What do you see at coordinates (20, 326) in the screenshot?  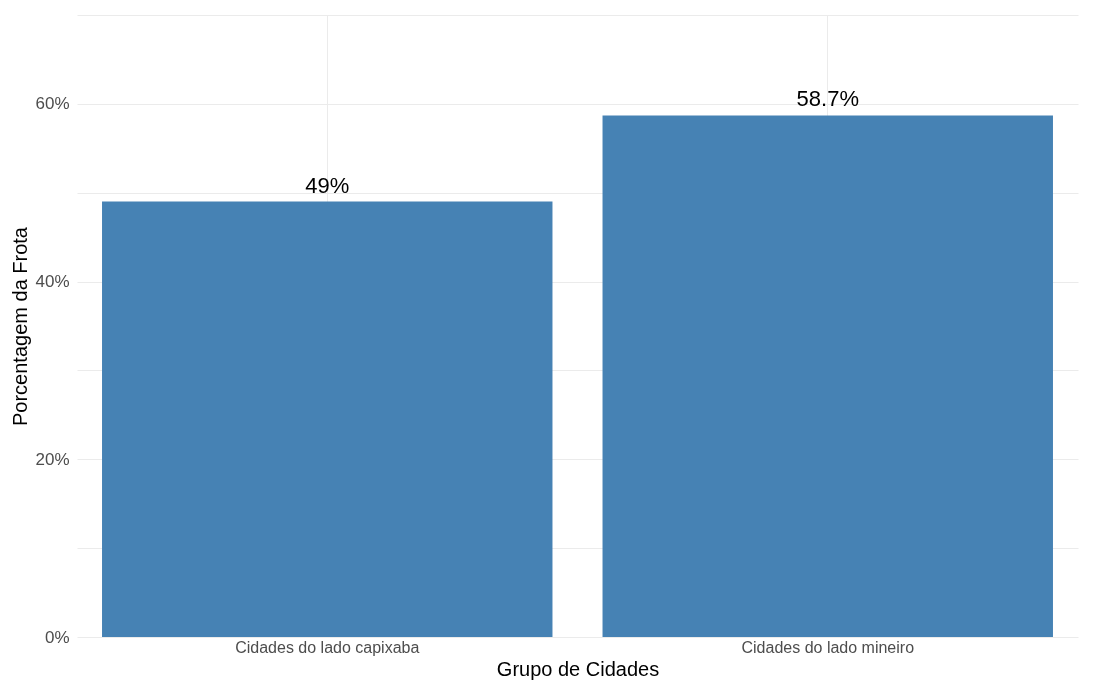 I see `y-axis-title: Porcentagem da Frota` at bounding box center [20, 326].